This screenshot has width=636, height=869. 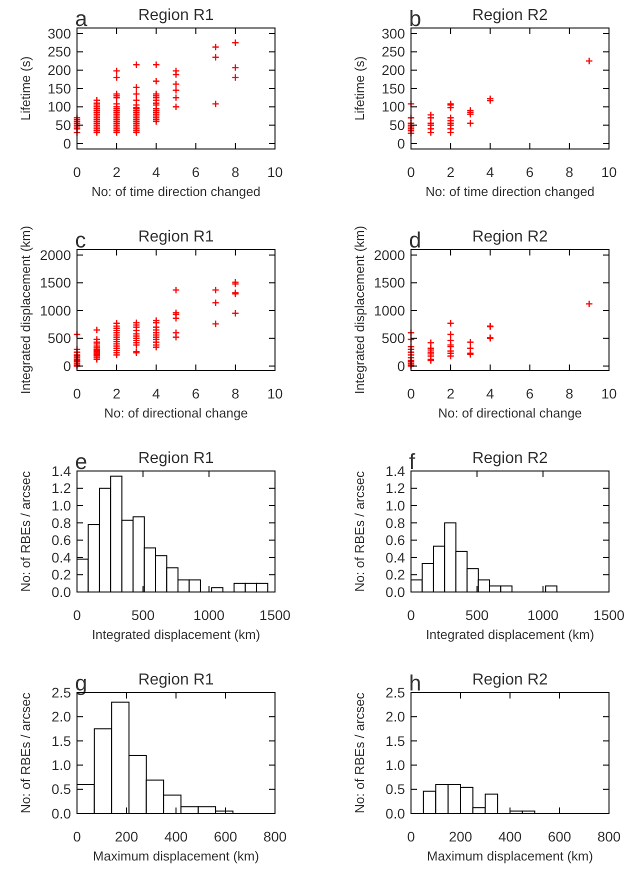 What do you see at coordinates (415, 240) in the screenshot?
I see `annotation: d` at bounding box center [415, 240].